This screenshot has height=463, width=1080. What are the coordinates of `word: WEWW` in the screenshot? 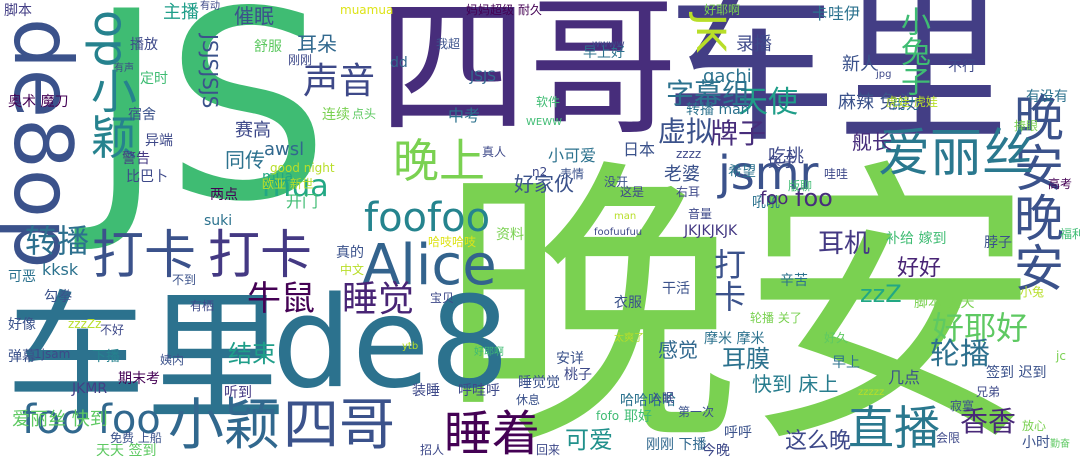 It's located at (544, 122).